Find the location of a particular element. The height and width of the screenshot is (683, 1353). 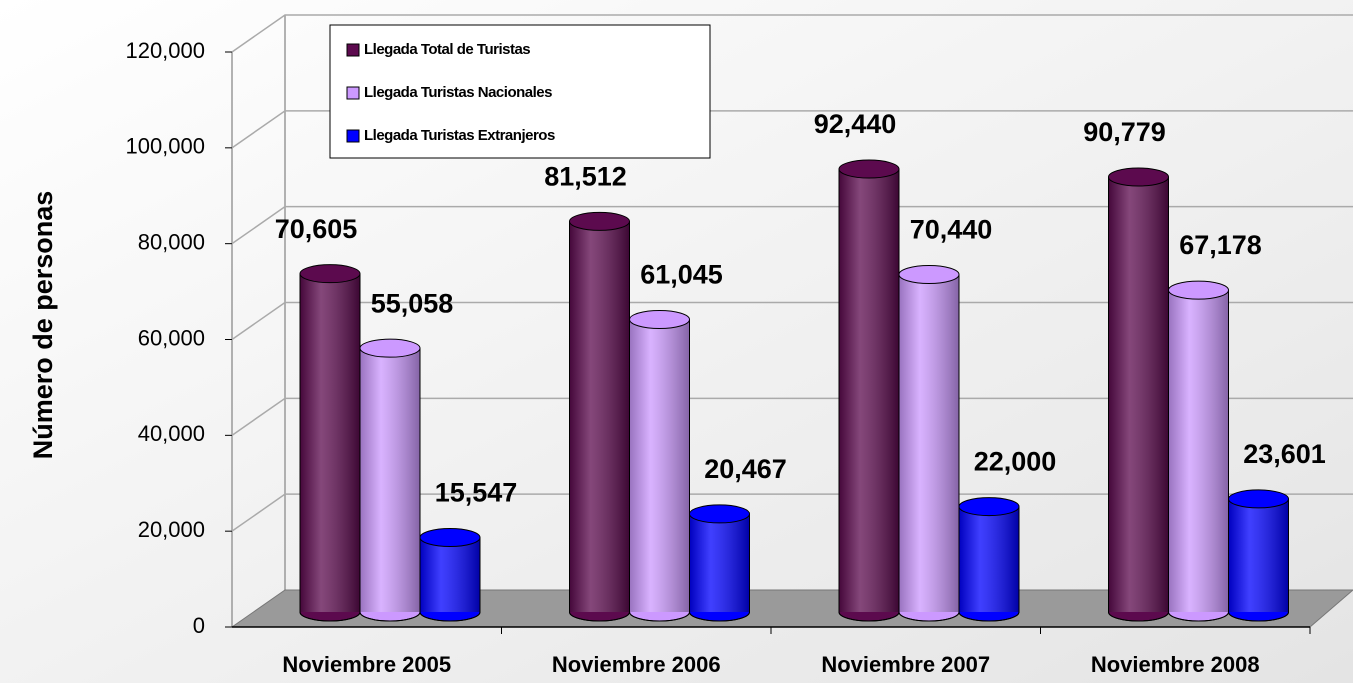

x-tick-label: Noviembre 2007 is located at coordinates (905, 664).